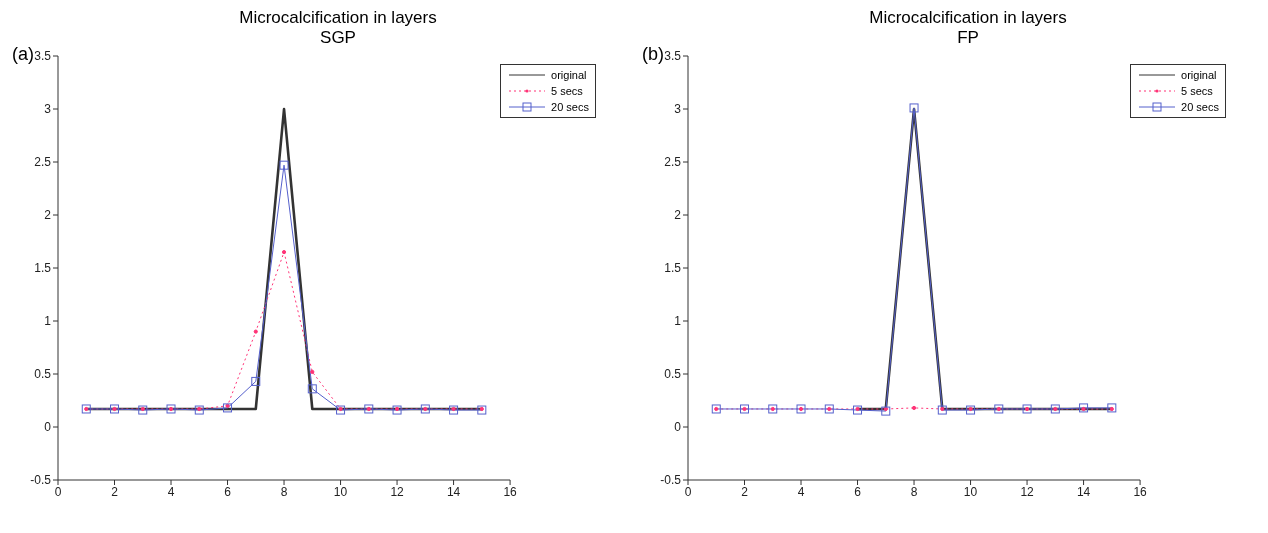 This screenshot has height=533, width=1268. What do you see at coordinates (338, 38) in the screenshot?
I see `chart-subtitle: SGP` at bounding box center [338, 38].